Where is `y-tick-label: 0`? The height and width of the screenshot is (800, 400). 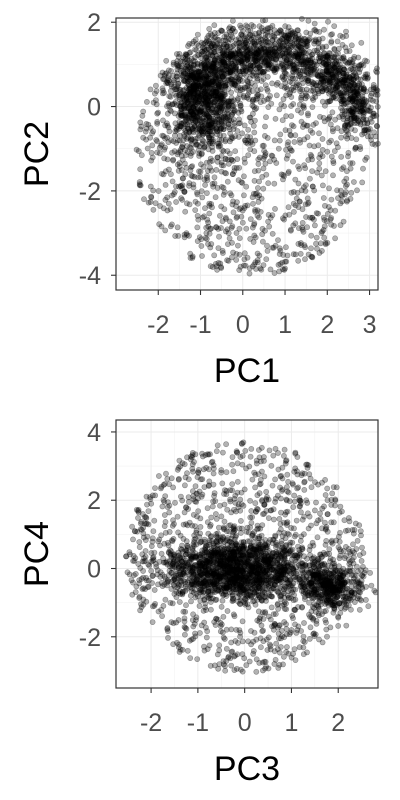 y-tick-label: 0 is located at coordinates (94, 108).